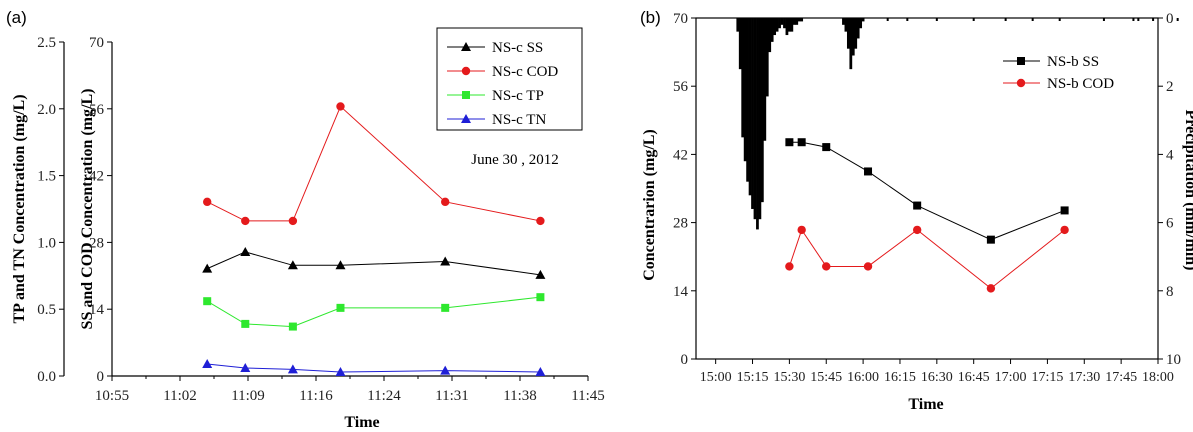 The width and height of the screenshot is (1193, 432). Describe the element at coordinates (650, 17) in the screenshot. I see `panel-label-b: (b)` at that location.